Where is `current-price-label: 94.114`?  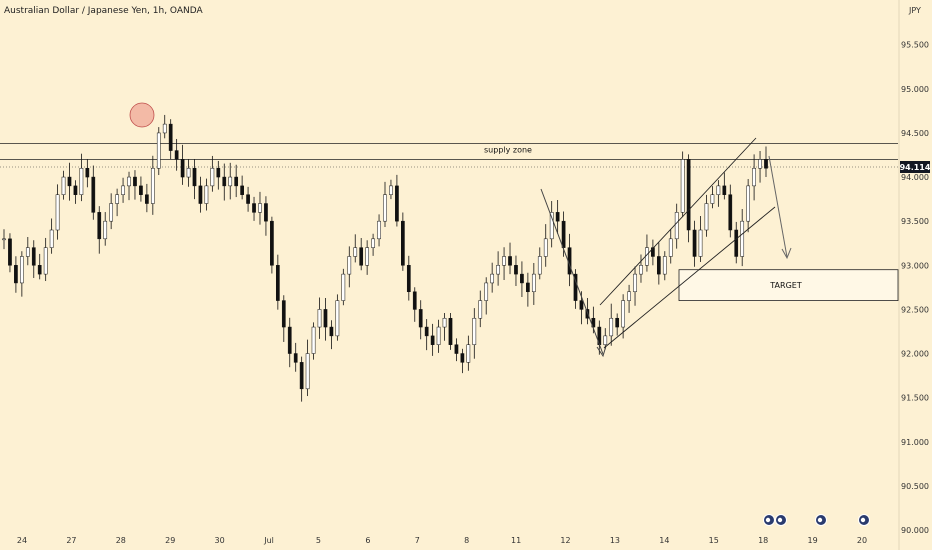
current-price-label: 94.114 is located at coordinates (915, 167).